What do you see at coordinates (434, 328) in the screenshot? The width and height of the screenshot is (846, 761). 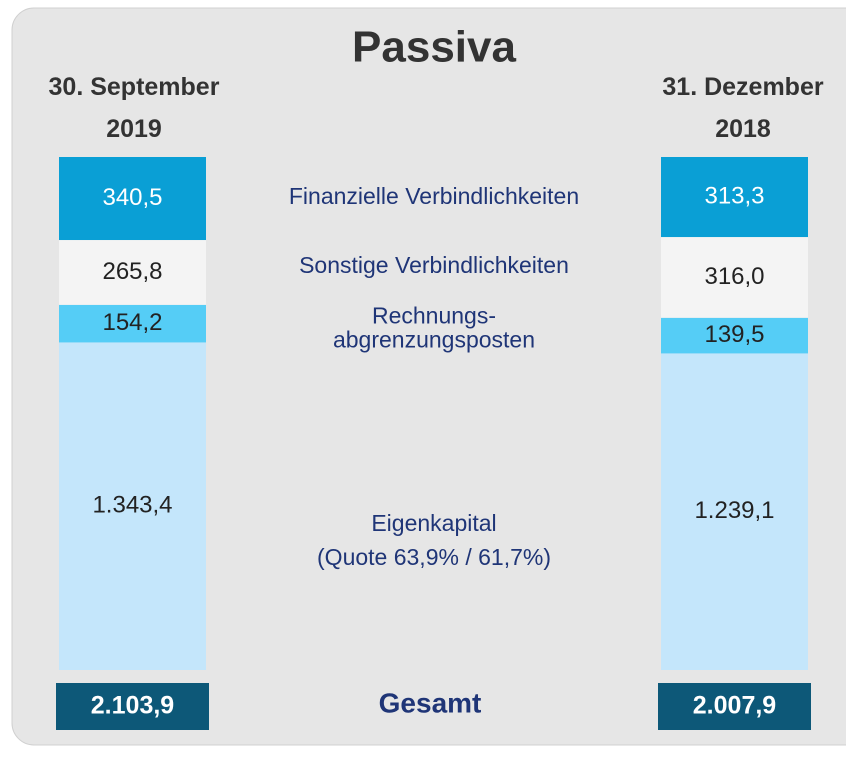 I see `series-label: Rechnungs-abgrenzungsposten` at bounding box center [434, 328].